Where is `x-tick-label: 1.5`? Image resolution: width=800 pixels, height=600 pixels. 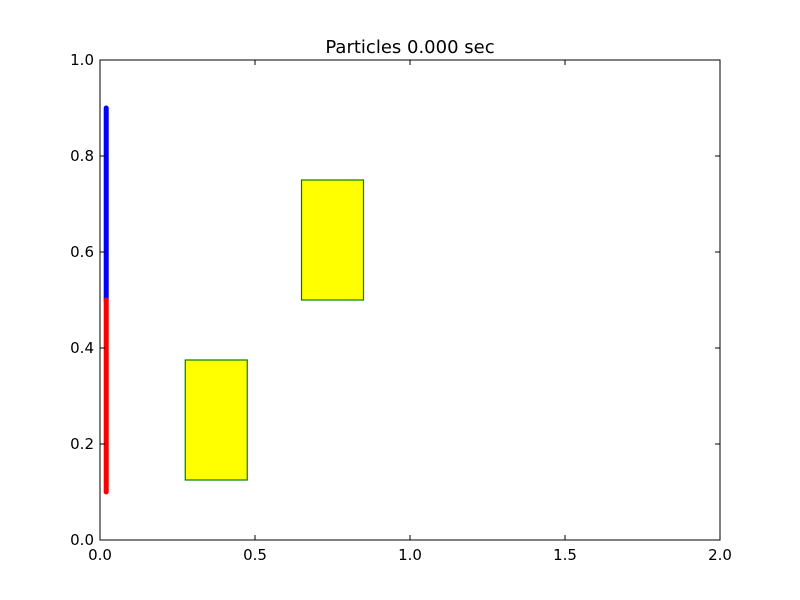 x-tick-label: 1.5 is located at coordinates (565, 555).